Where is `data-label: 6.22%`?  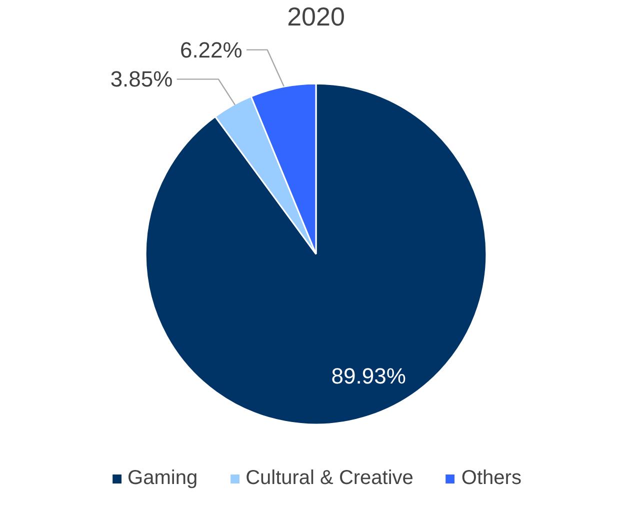
data-label: 6.22% is located at coordinates (211, 49).